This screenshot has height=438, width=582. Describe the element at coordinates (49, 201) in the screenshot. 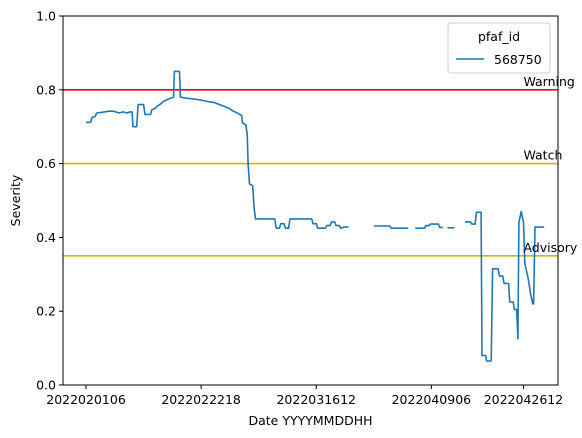

I see `y-axis: 0.0 0.2 0.4 0.6 0.8 1.0` at that location.